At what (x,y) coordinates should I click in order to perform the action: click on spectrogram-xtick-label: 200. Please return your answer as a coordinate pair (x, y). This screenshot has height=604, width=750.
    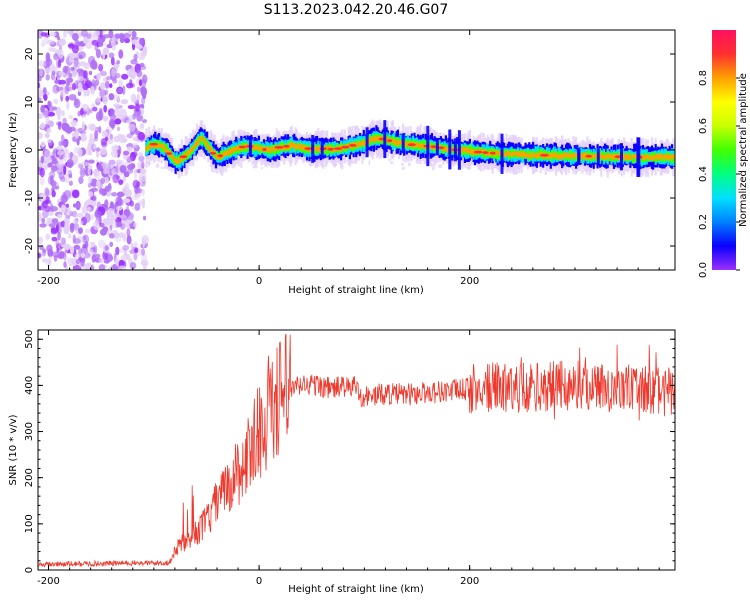
    Looking at the image, I should click on (469, 281).